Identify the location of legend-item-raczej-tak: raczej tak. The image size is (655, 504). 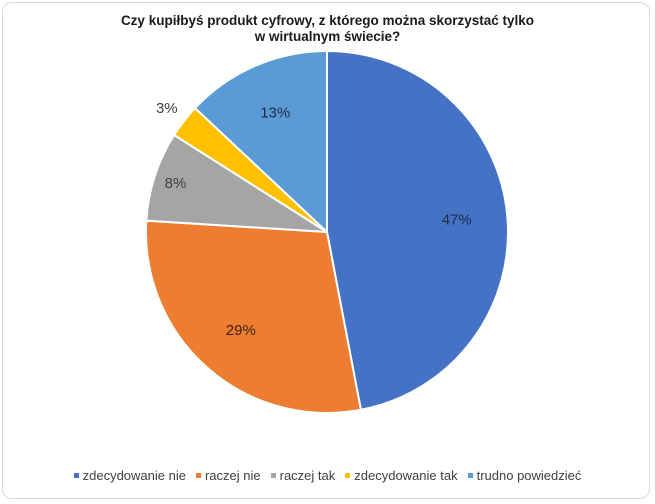
(303, 475).